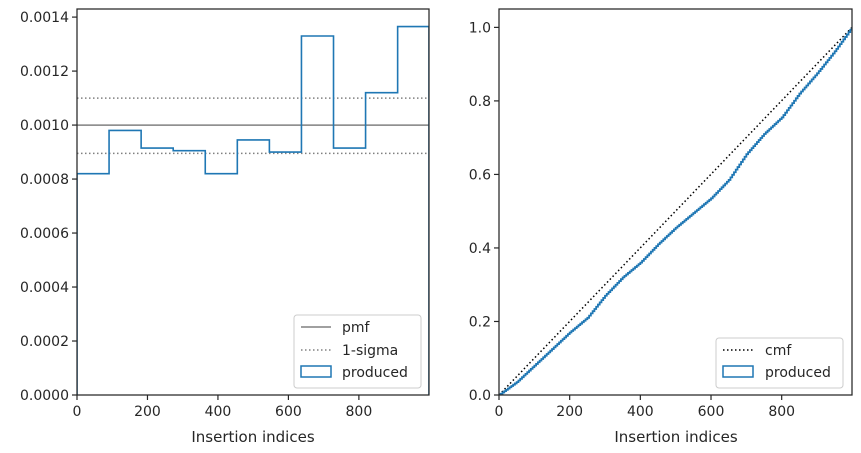 This screenshot has width=861, height=453. Describe the element at coordinates (711, 412) in the screenshot. I see `cmf-x-tick-label-3: 600` at that location.